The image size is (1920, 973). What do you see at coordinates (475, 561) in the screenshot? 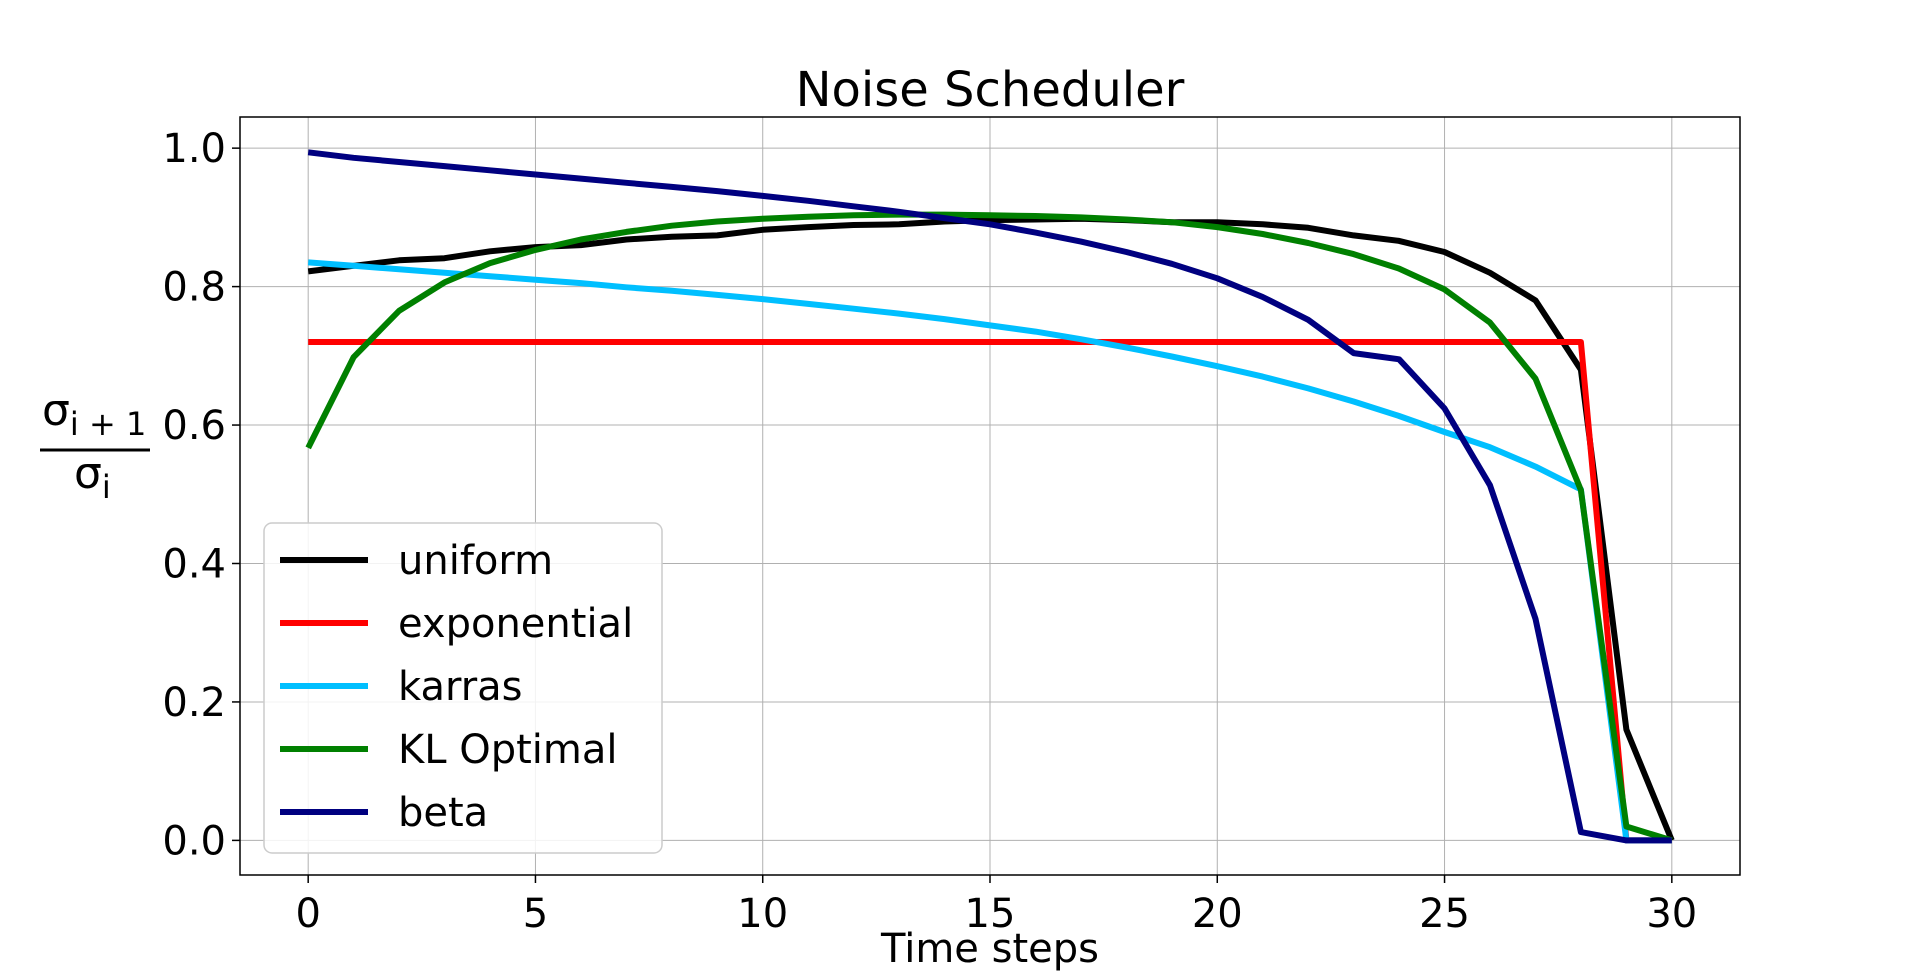
I see `legend-label-uniform: uniform` at bounding box center [475, 561].